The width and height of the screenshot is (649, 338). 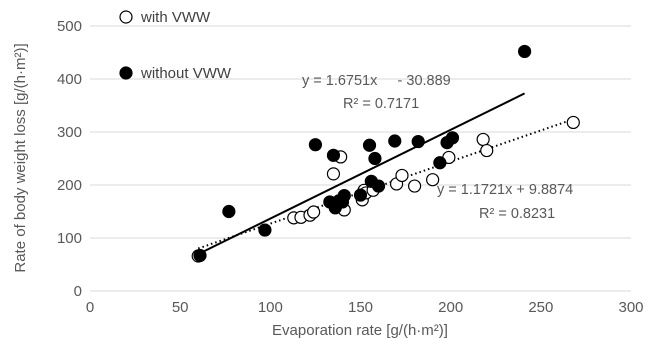 What do you see at coordinates (69, 132) in the screenshot?
I see `y-tick-label: 300` at bounding box center [69, 132].